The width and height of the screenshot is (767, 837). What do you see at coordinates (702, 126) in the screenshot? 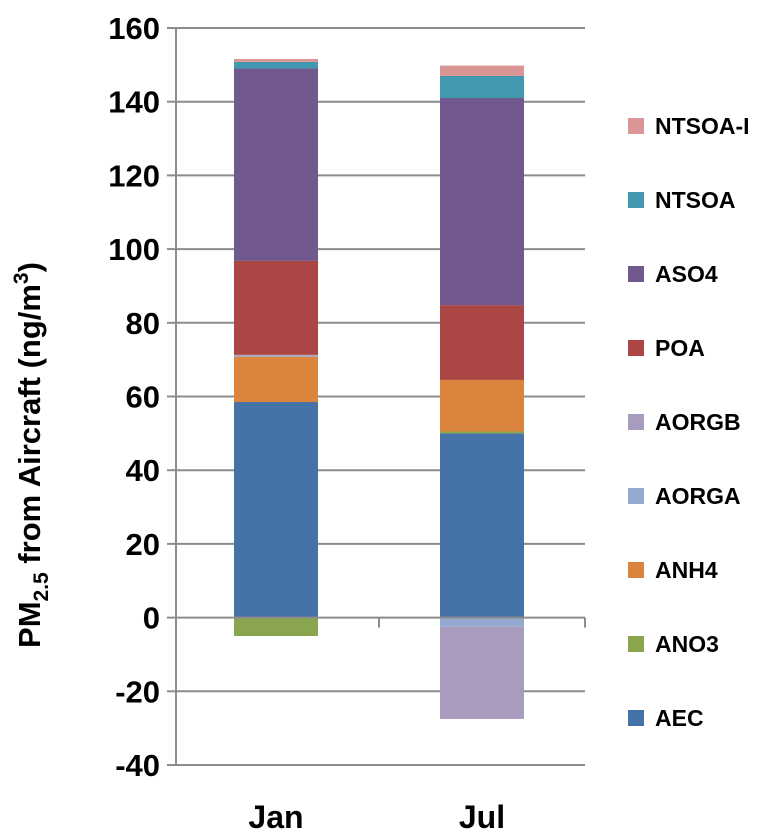
I see `legend-label-ntsoa-i: NTSOA-I` at bounding box center [702, 126].